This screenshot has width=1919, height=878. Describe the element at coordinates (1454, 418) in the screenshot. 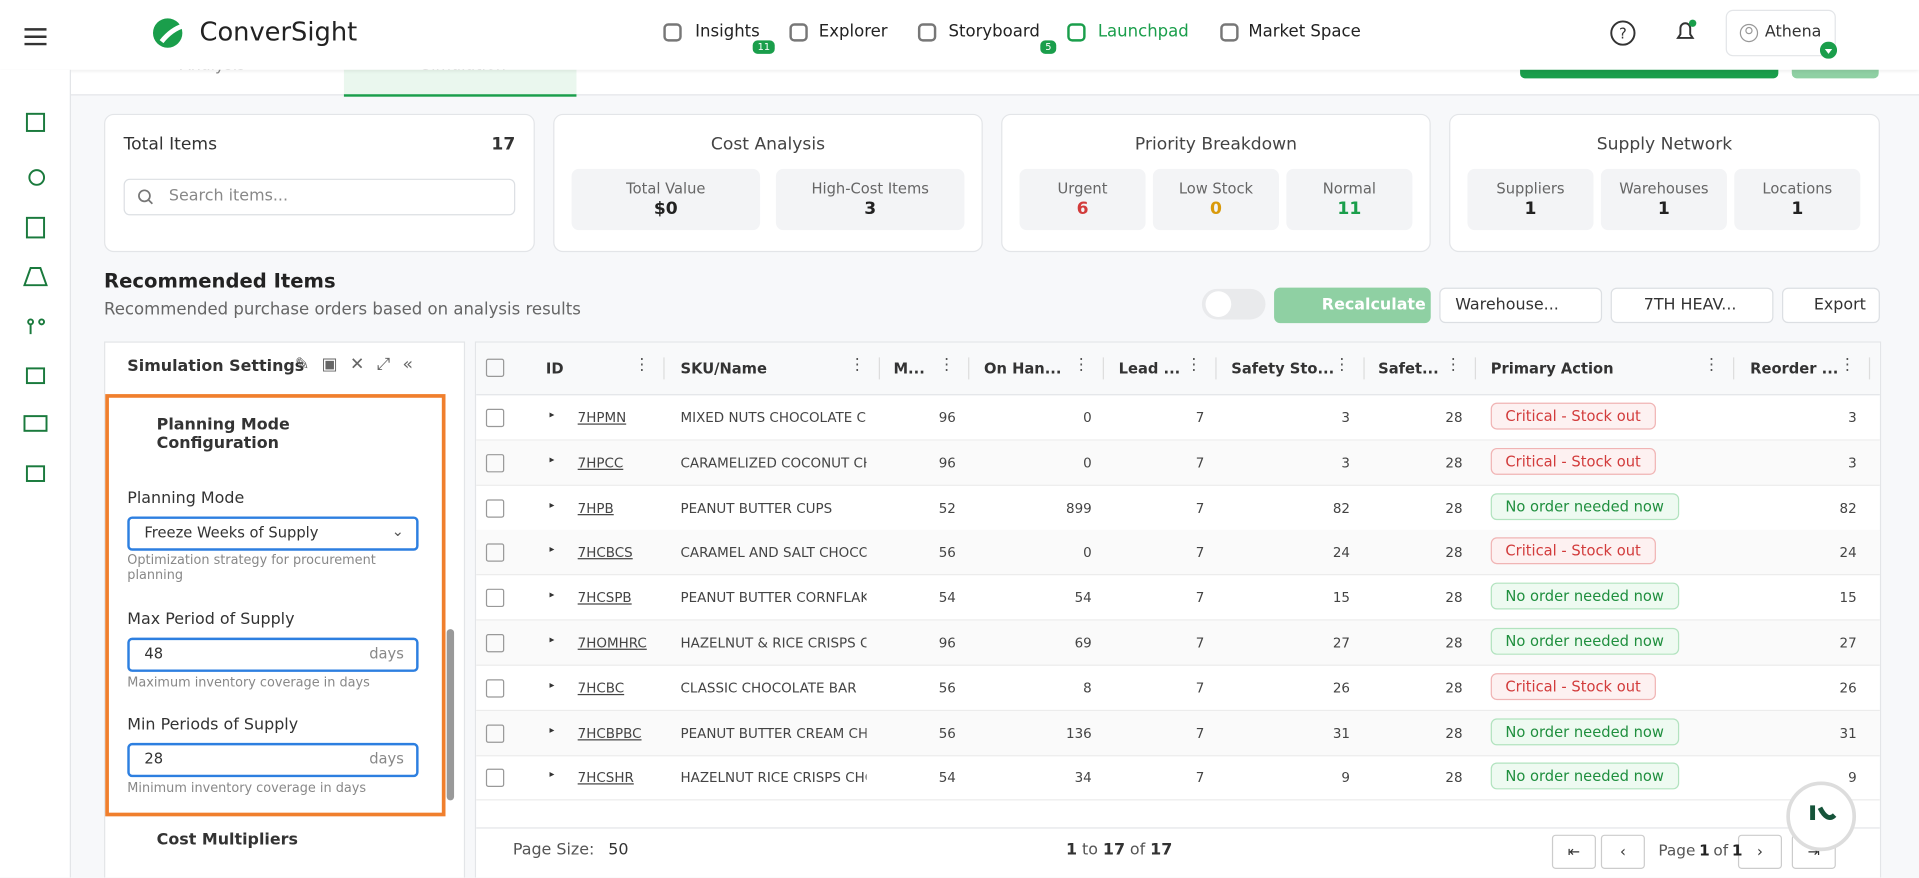

I see `cell-value: 28` at that location.